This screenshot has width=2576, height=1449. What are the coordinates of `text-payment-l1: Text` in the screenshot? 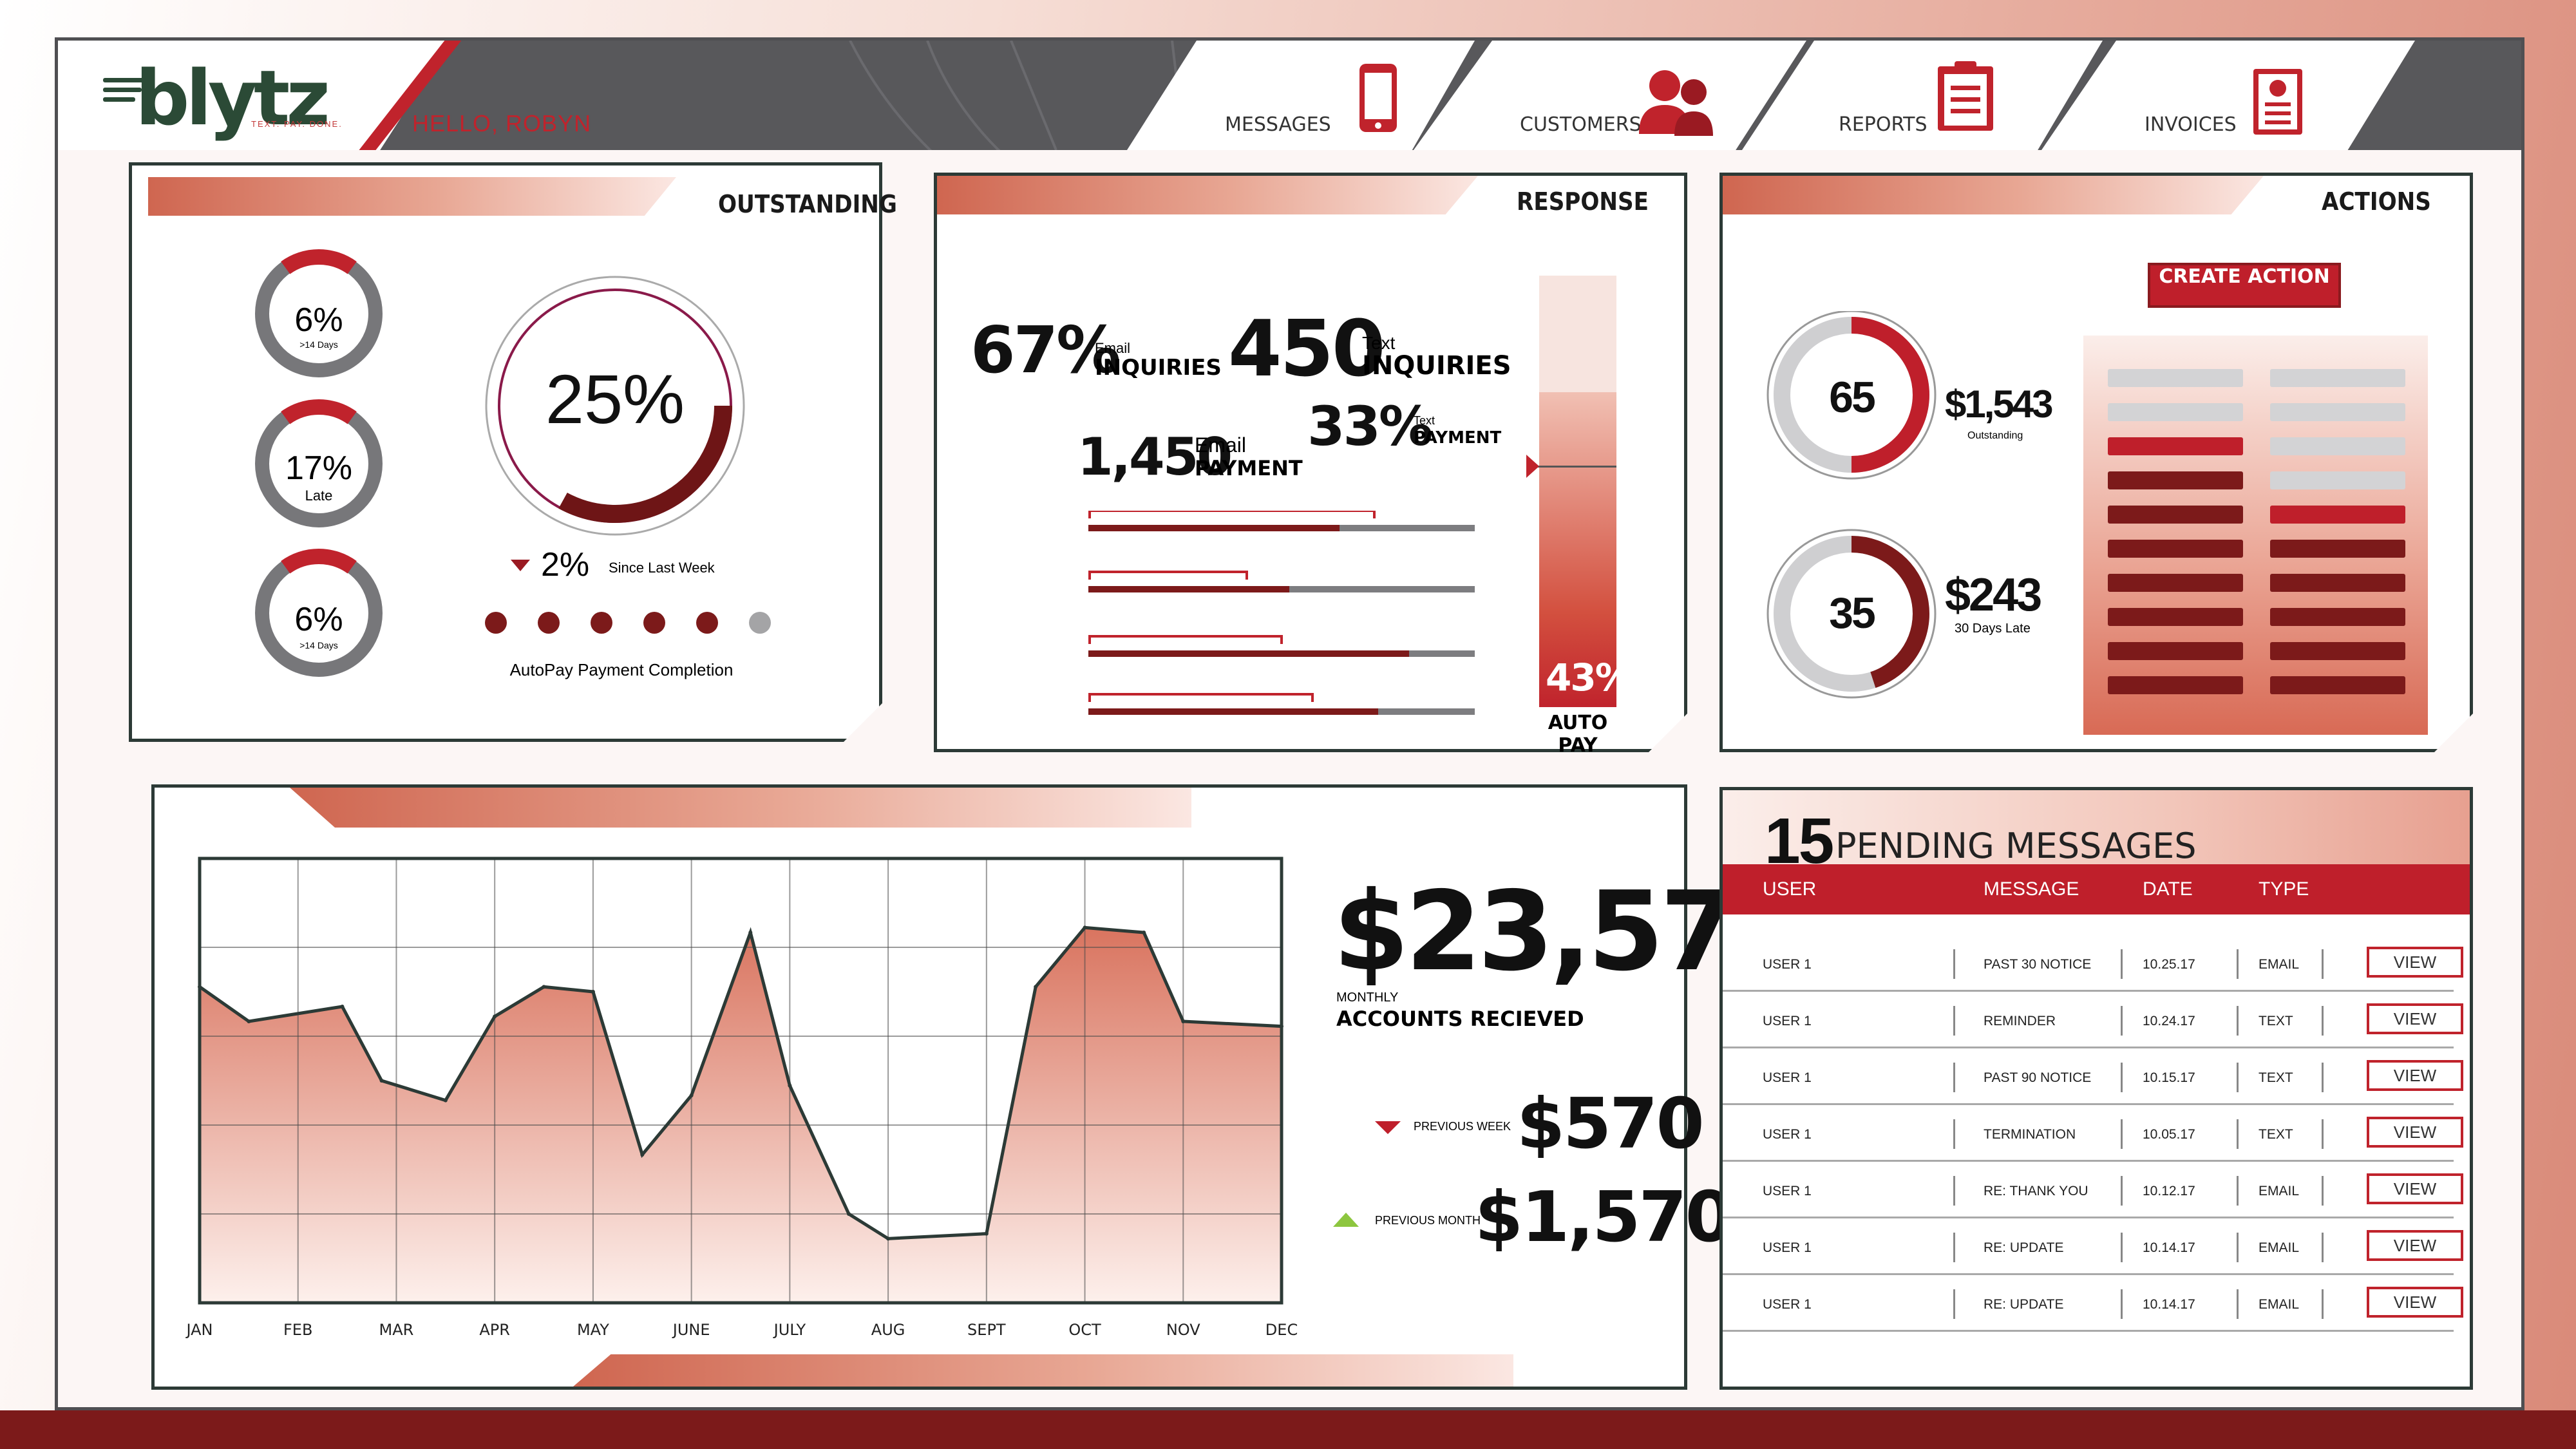 It's located at (1424, 420).